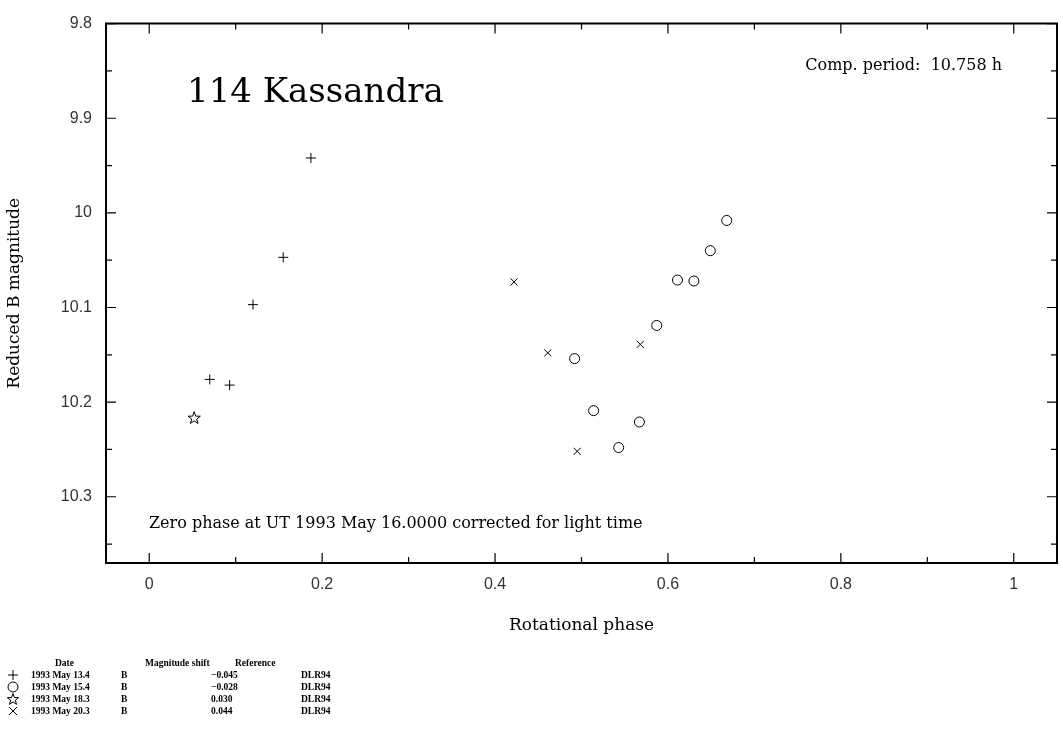 This screenshot has width=1063, height=743. I want to click on y-tick-label: 10.3, so click(76, 496).